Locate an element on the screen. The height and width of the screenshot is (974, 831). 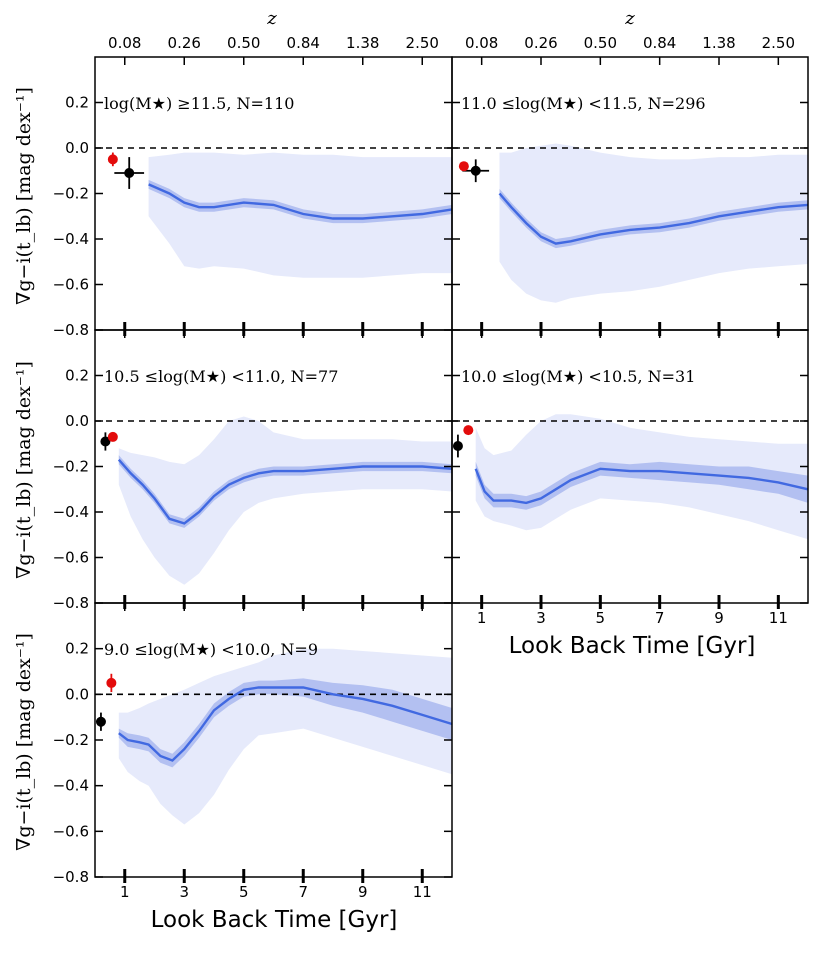
y-axis-title-panel-1: ∇g−i(t_lb) [mag dex⁻¹] is located at coordinates (24, 196).